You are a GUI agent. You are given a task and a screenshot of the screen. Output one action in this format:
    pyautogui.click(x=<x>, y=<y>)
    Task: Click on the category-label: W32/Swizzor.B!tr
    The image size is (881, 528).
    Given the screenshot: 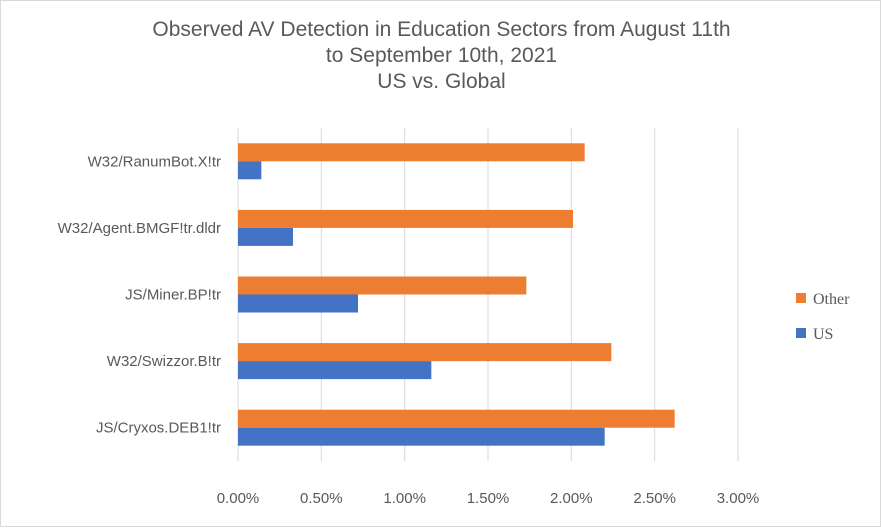 What is the action you would take?
    pyautogui.click(x=164, y=361)
    